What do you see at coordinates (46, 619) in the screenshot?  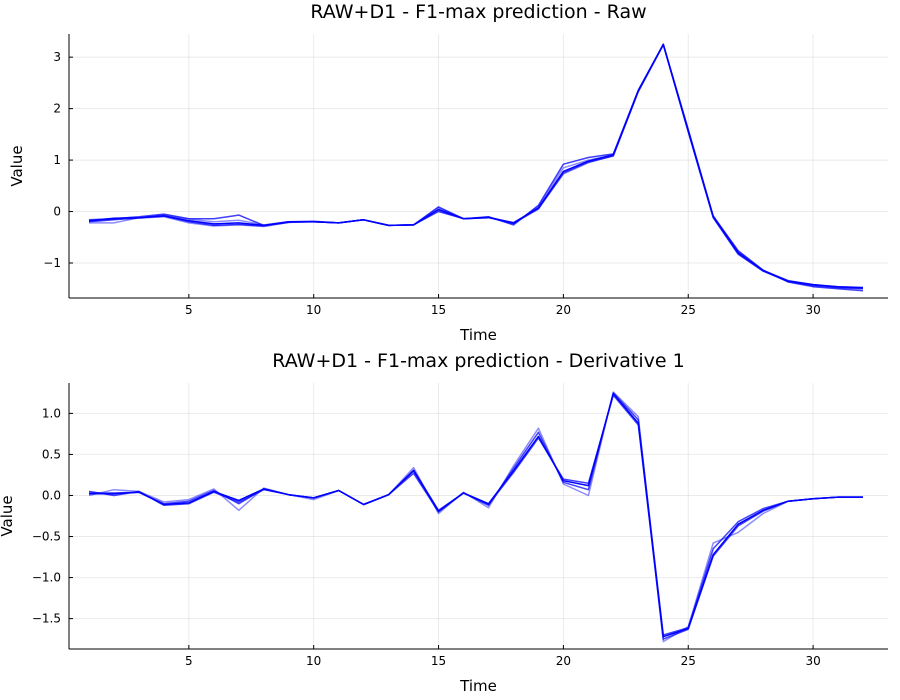 I see `y-tick-label: −1.5` at bounding box center [46, 619].